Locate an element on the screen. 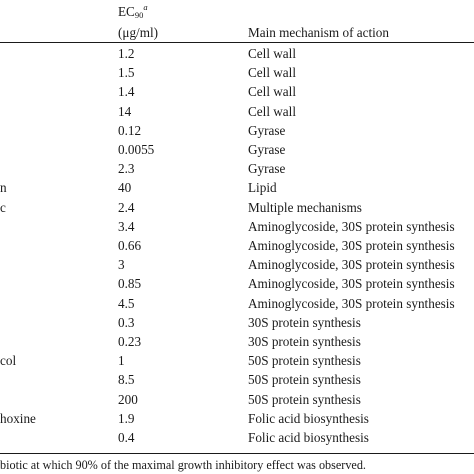 The width and height of the screenshot is (474, 474). table-row: 14 Cell wall is located at coordinates (237, 113).